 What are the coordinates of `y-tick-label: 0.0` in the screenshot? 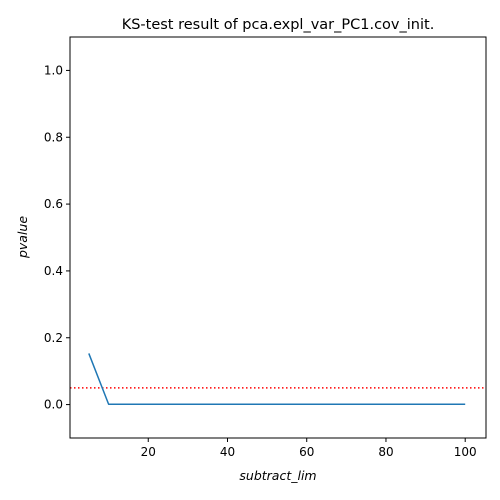 It's located at (53, 405).